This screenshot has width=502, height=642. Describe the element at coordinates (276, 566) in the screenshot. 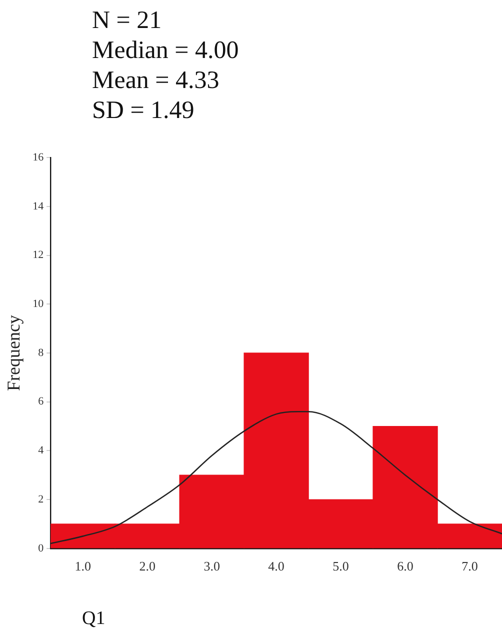

I see `x-tick-label: 4.0` at that location.